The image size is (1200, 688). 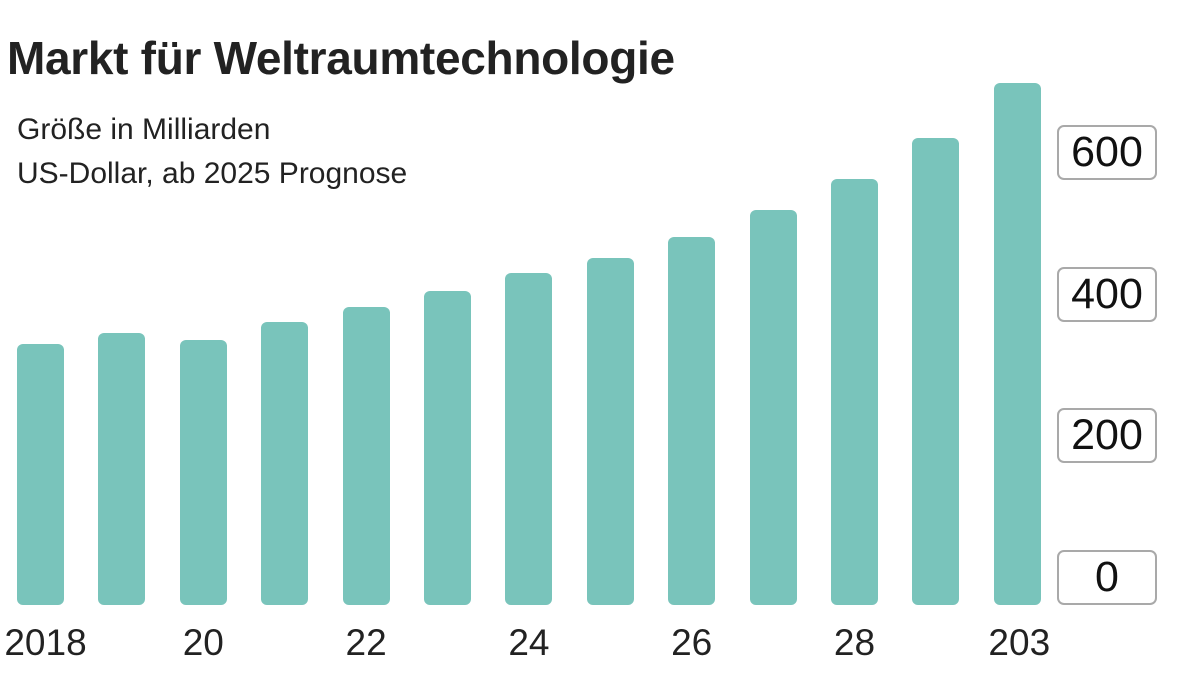 What do you see at coordinates (122, 469) in the screenshot?
I see `bar-2019` at bounding box center [122, 469].